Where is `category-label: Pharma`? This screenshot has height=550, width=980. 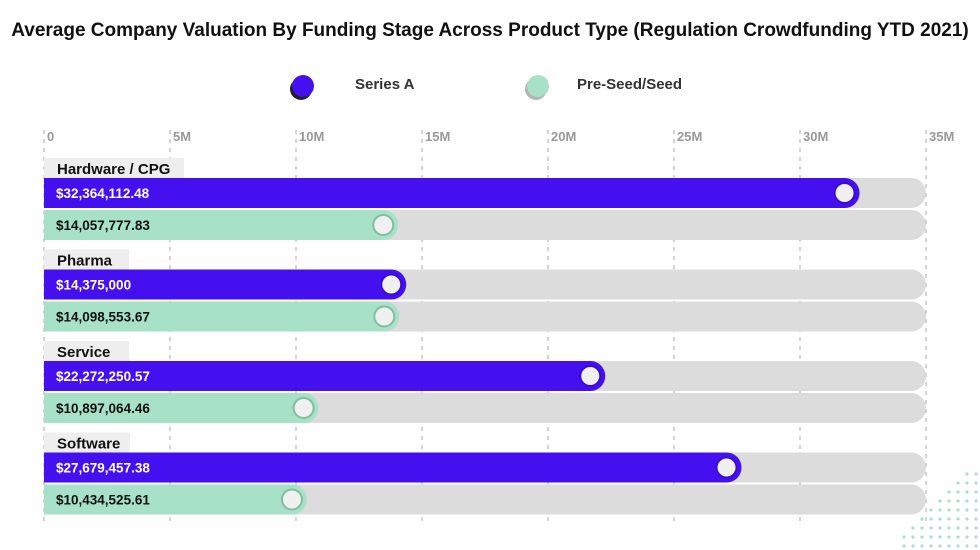 category-label: Pharma is located at coordinates (85, 261).